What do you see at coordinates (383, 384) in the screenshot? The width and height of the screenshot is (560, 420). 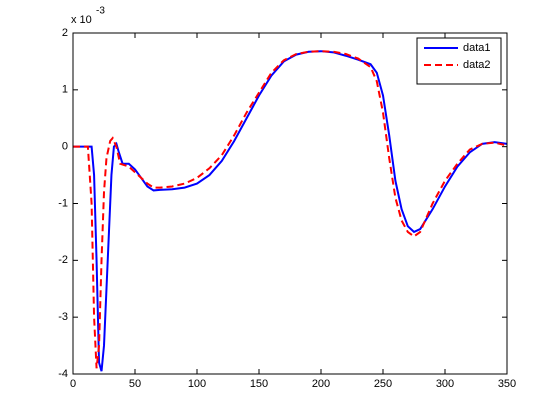 I see `x-tick-label: 250` at bounding box center [383, 384].